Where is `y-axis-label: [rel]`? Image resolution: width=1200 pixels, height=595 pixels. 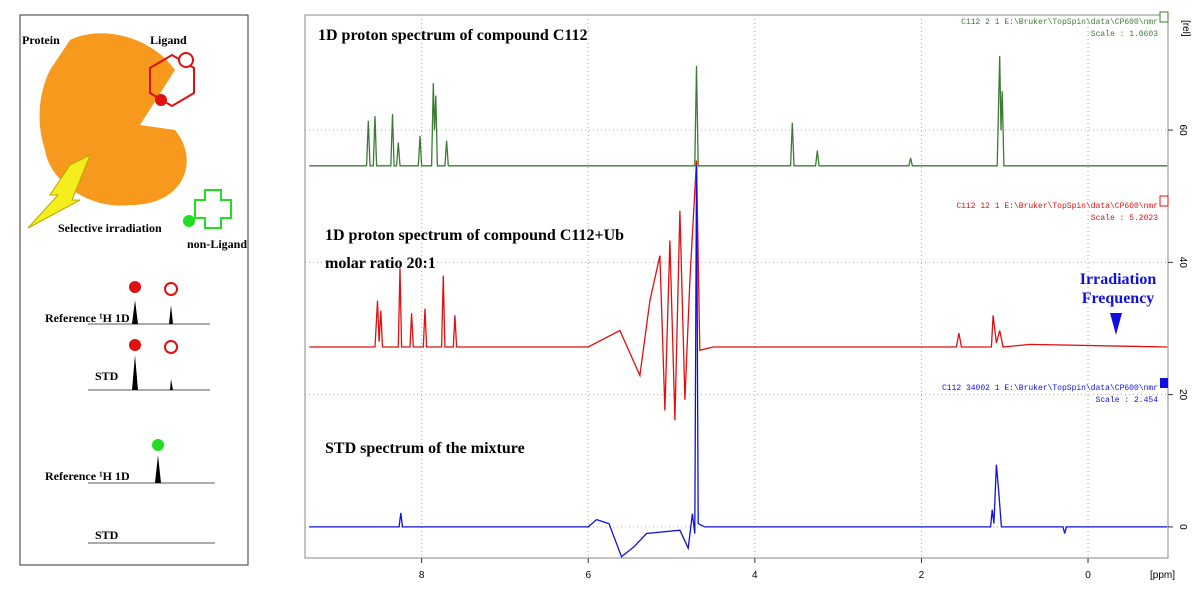 y-axis-label: [rel] is located at coordinates (1185, 28).